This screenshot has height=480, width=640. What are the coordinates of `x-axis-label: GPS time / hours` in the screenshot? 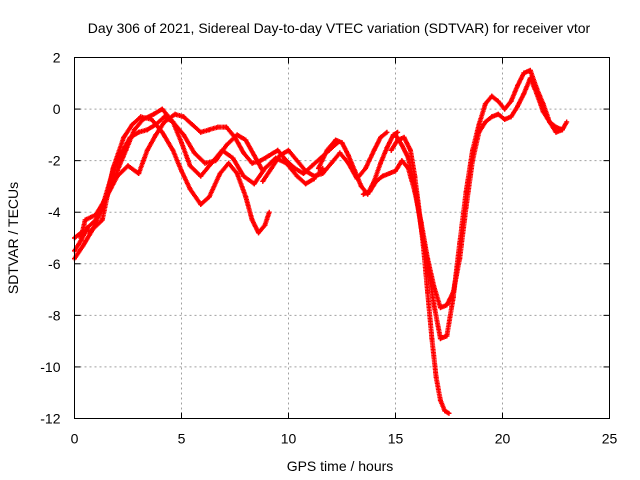 It's located at (340, 466).